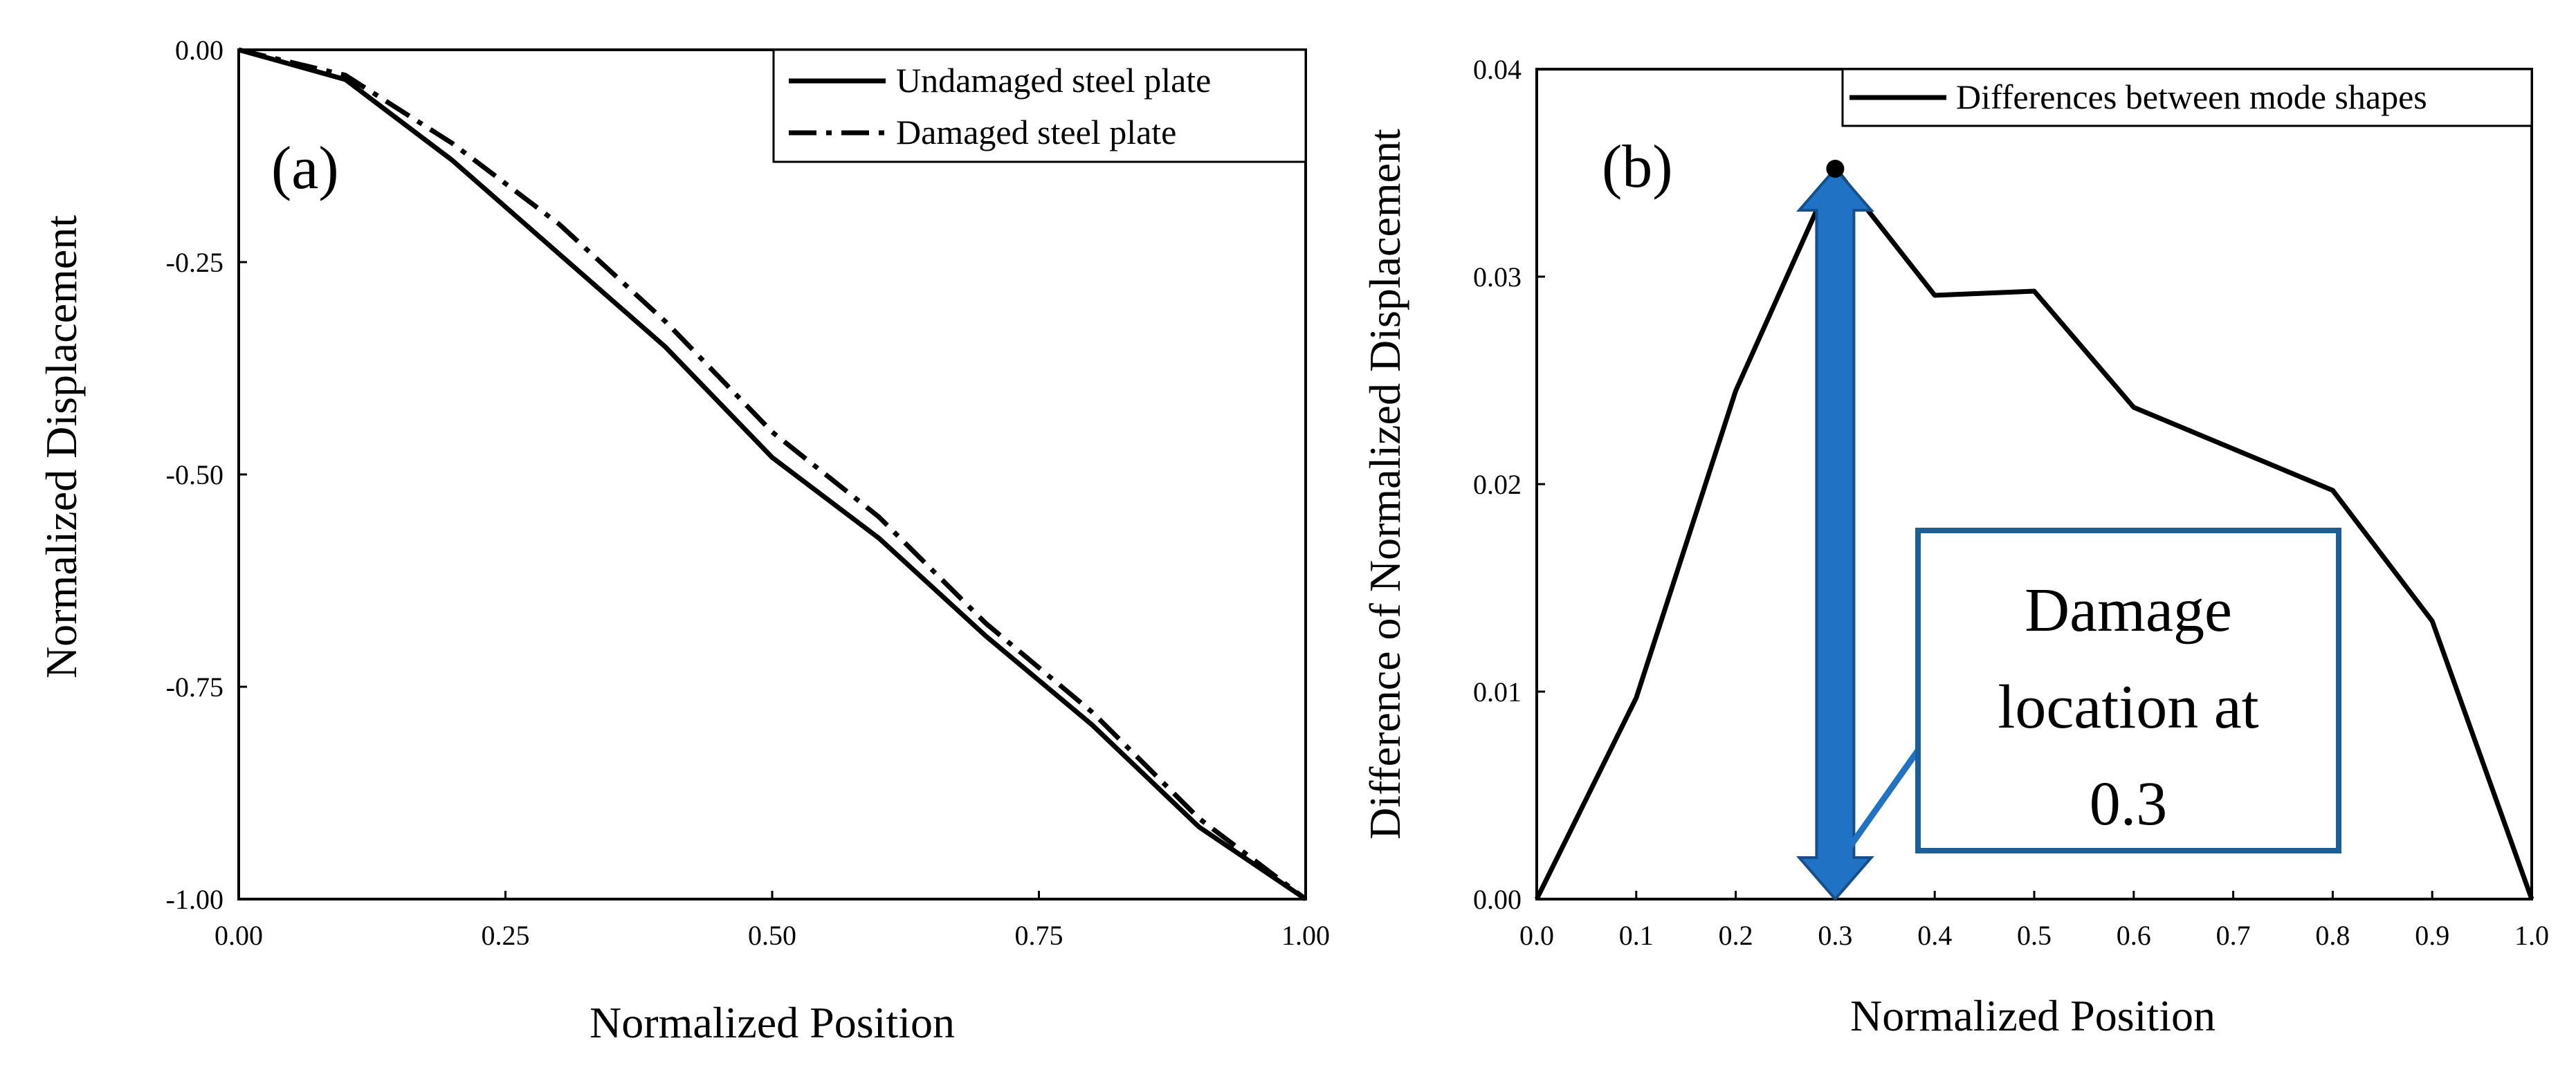 This screenshot has height=1072, width=2576. Describe the element at coordinates (1880, 804) in the screenshot. I see `callout-pointer` at that location.